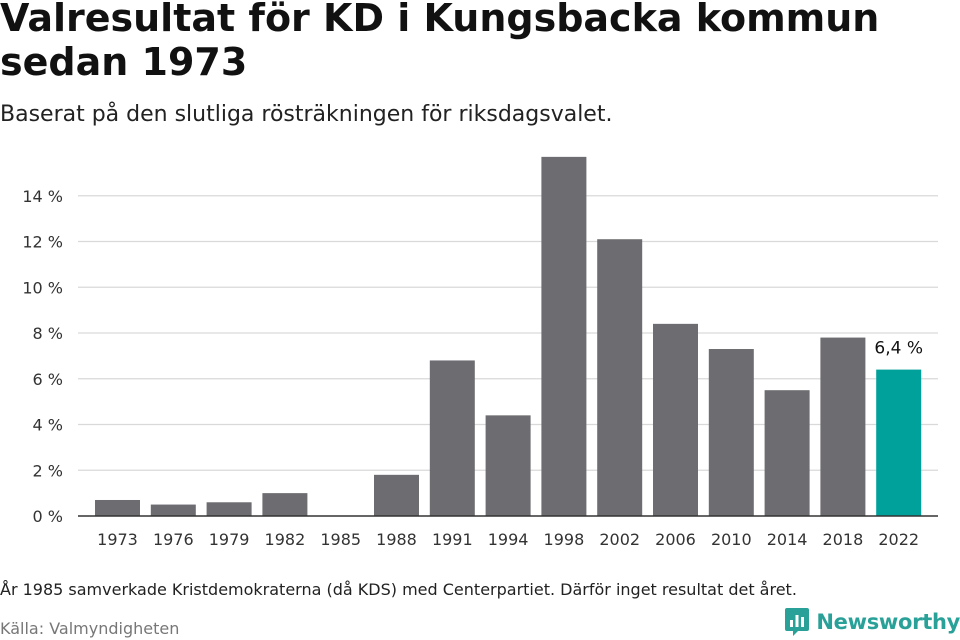 This screenshot has height=640, width=960. What do you see at coordinates (229, 539) in the screenshot?
I see `x-tick-label: 1979` at bounding box center [229, 539].